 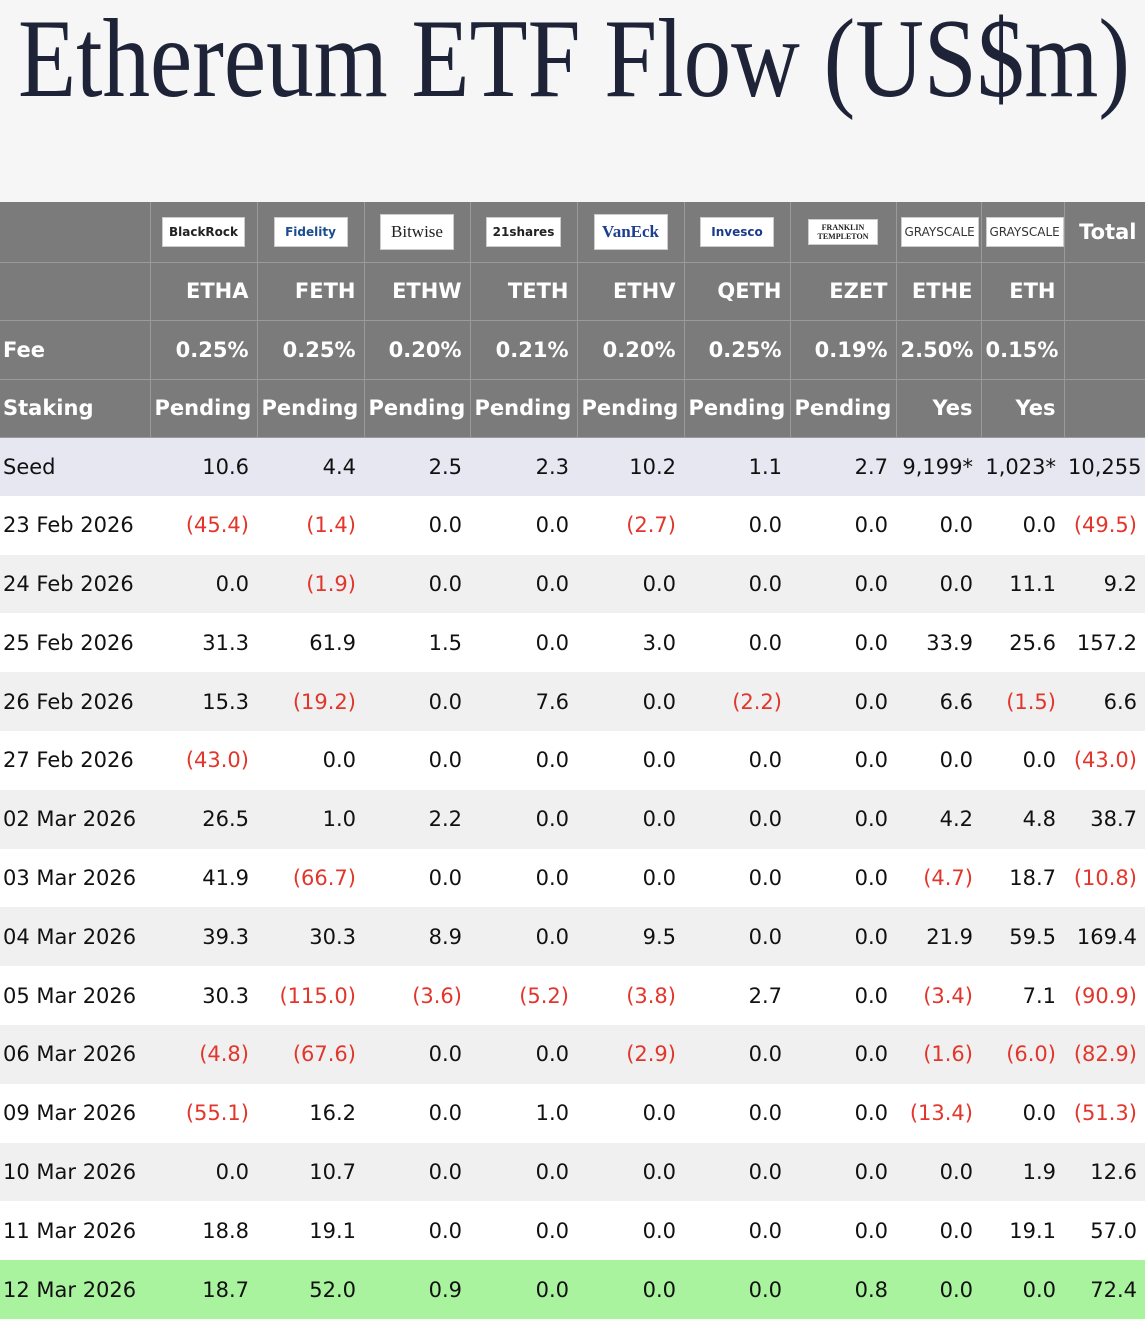 I want to click on flow-cell: 16.2, so click(x=310, y=1113).